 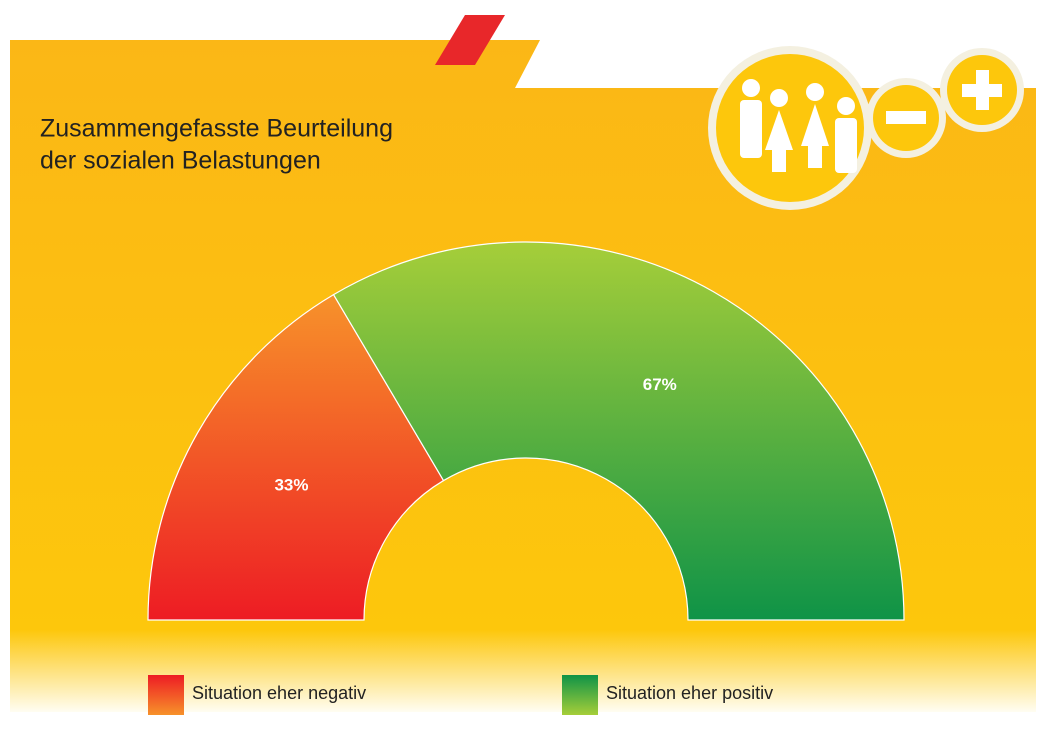 I want to click on data-label: 33%, so click(x=291, y=485).